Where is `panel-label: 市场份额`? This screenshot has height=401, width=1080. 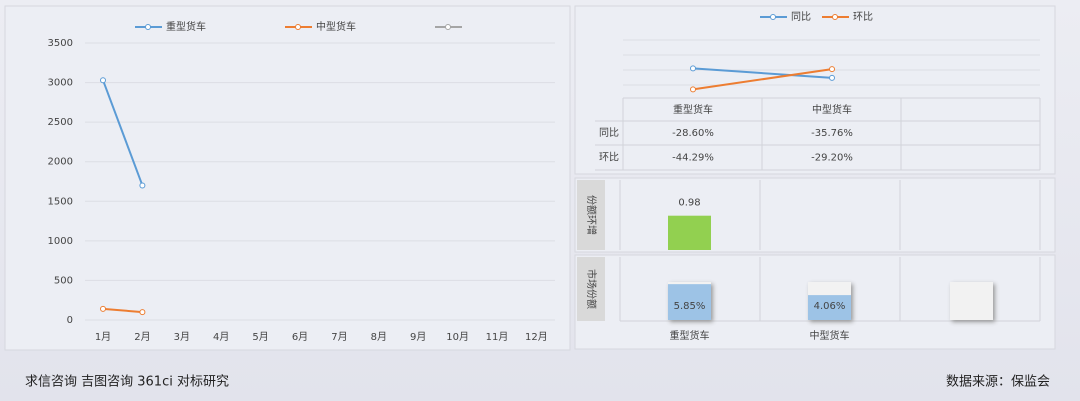
panel-label: 市场份额 is located at coordinates (591, 289).